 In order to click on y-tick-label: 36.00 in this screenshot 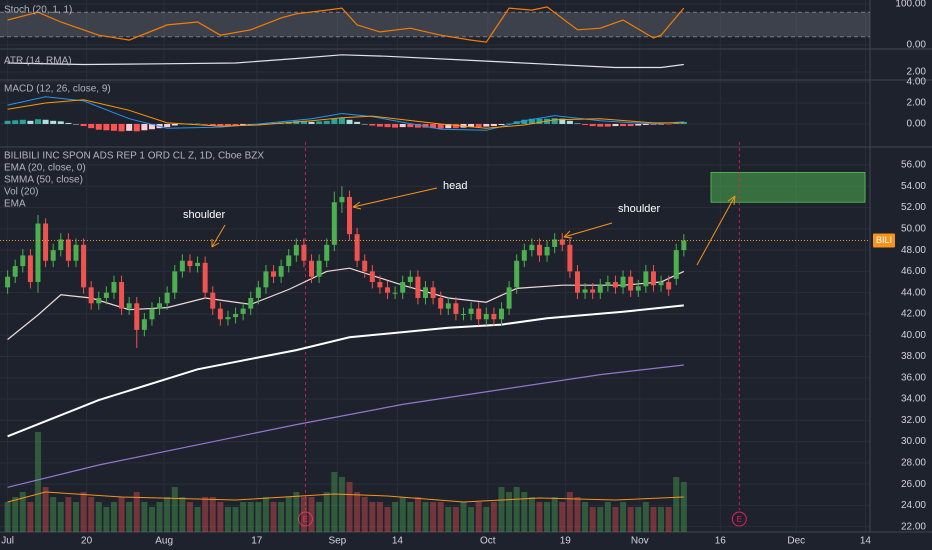, I will do `click(913, 377)`.